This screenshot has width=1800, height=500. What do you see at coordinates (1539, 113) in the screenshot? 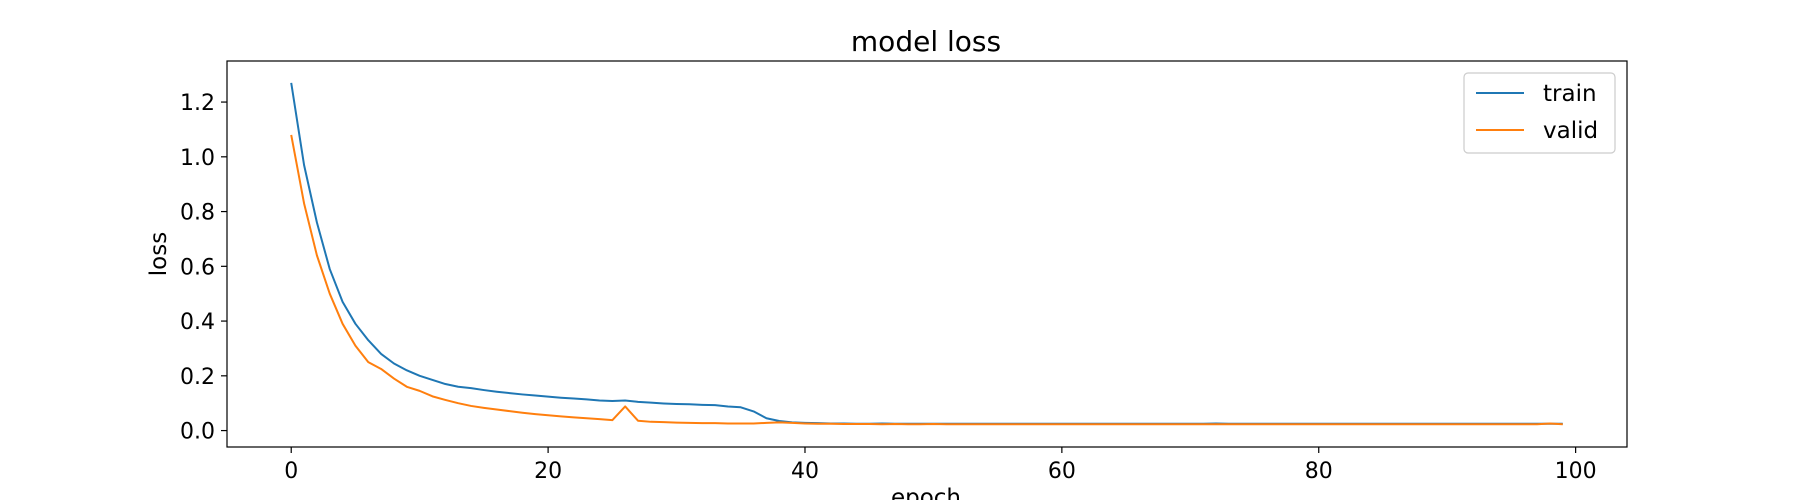
I see `legend: train valid` at bounding box center [1539, 113].